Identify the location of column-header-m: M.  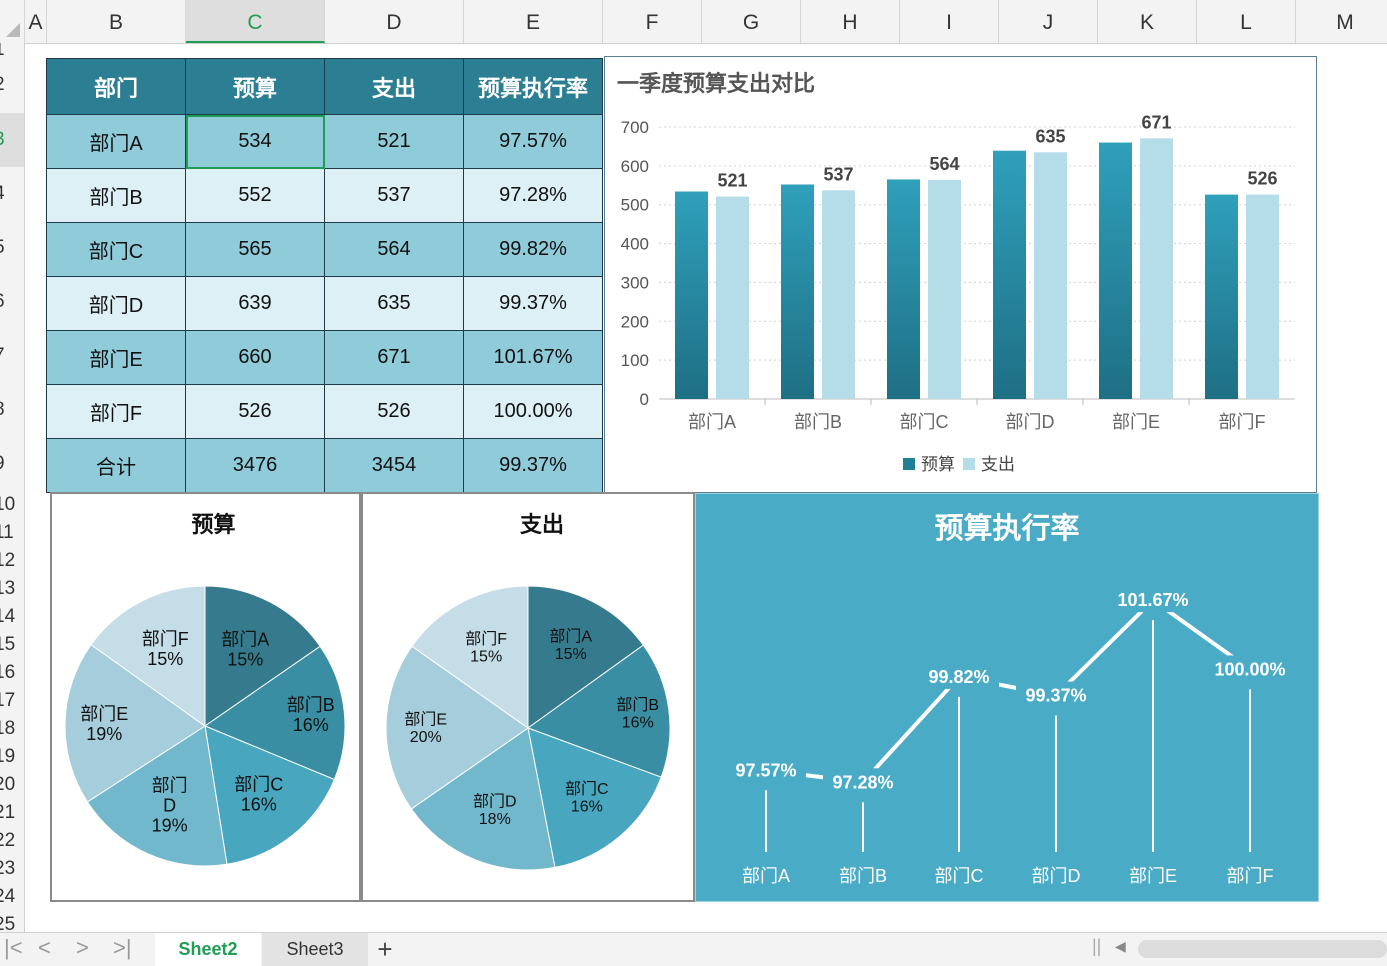
(1341, 21).